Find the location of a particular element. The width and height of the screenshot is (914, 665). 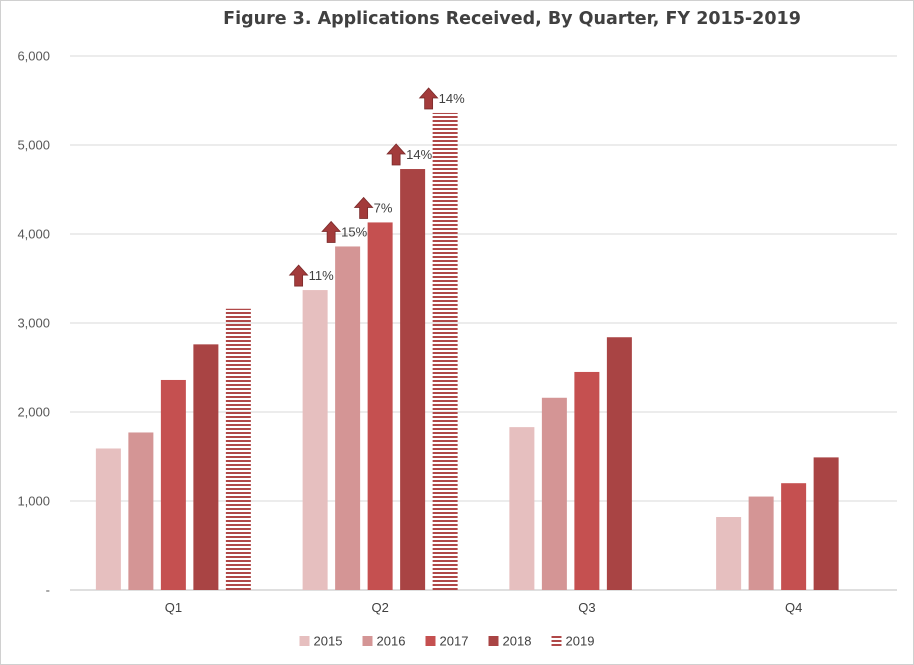

x-tick-label: Q2 is located at coordinates (379, 607).